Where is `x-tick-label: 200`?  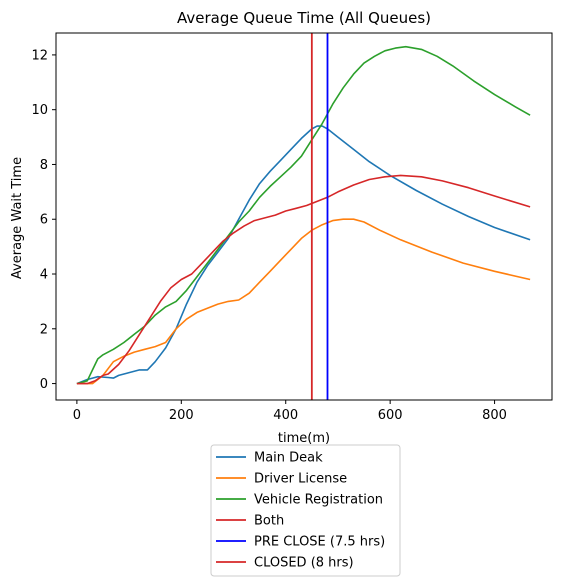
x-tick-label: 200 is located at coordinates (181, 415).